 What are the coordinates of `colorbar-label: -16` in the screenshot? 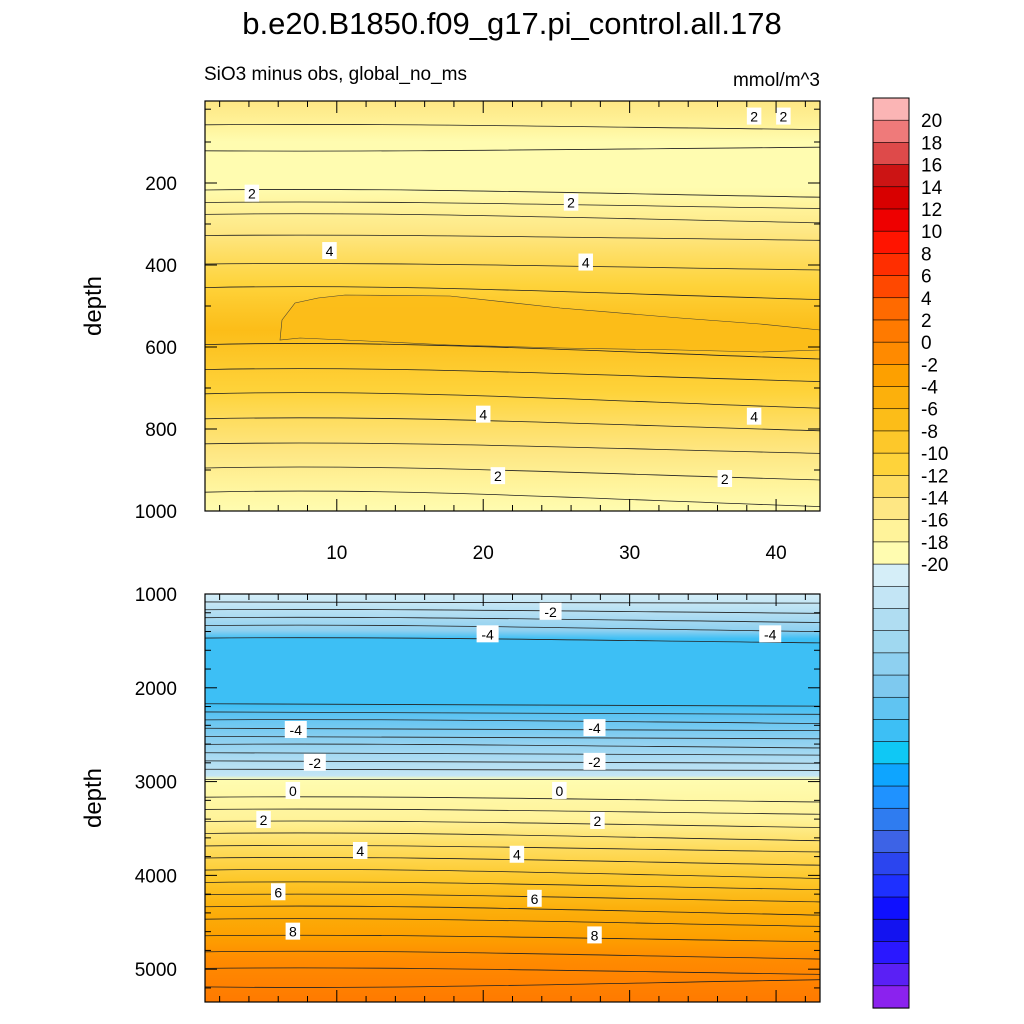 It's located at (934, 521).